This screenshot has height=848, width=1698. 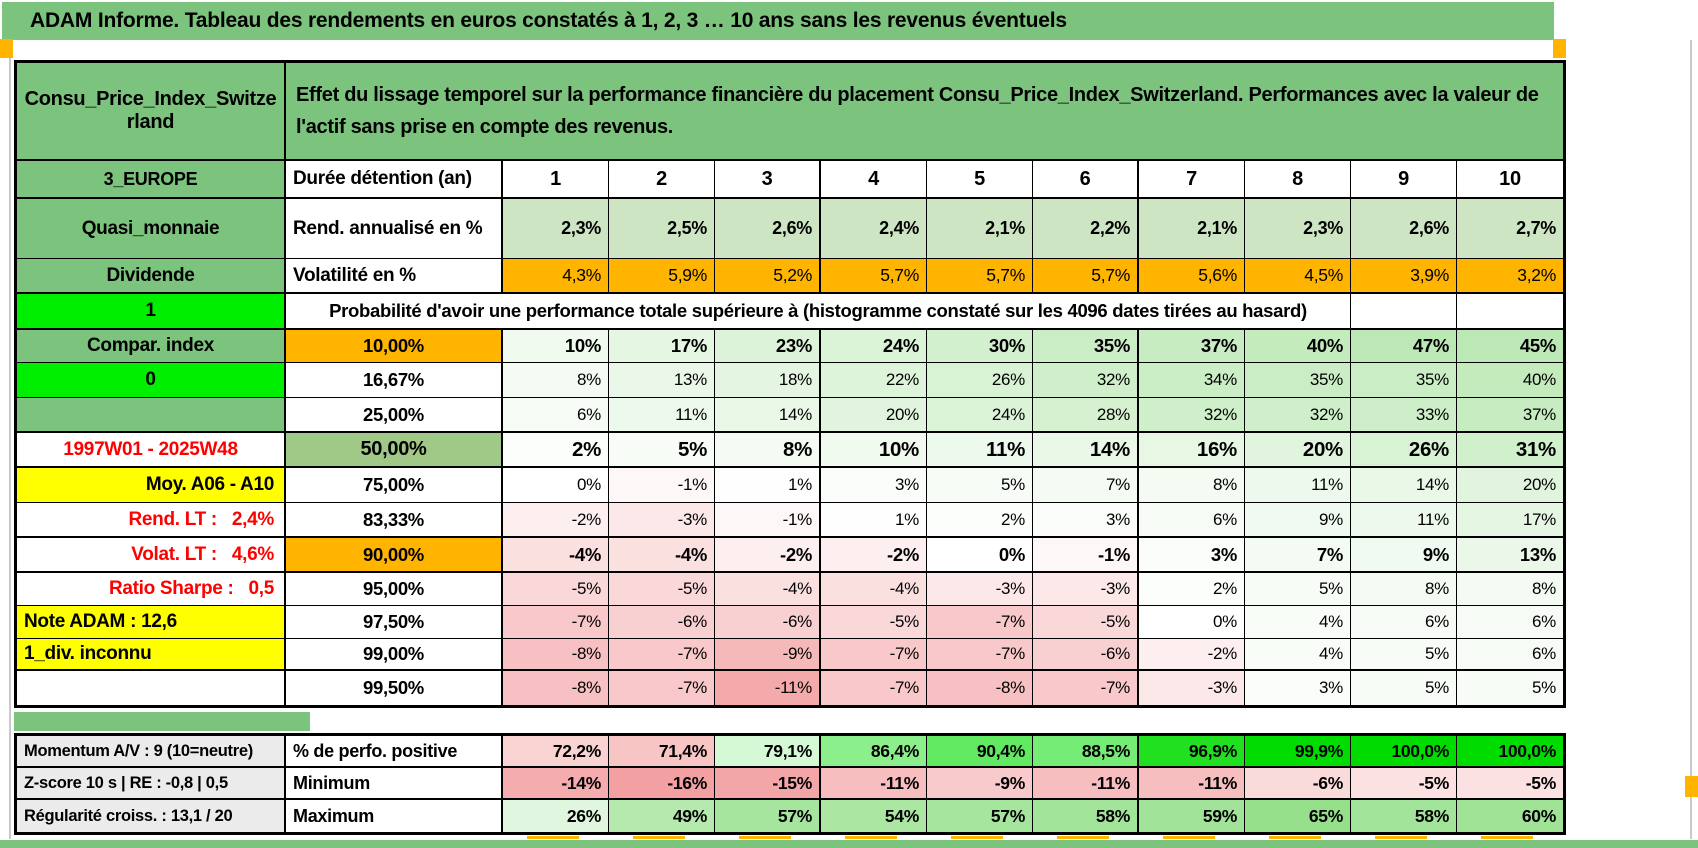 What do you see at coordinates (662, 622) in the screenshot?
I see `quantile-value-cell: -6%` at bounding box center [662, 622].